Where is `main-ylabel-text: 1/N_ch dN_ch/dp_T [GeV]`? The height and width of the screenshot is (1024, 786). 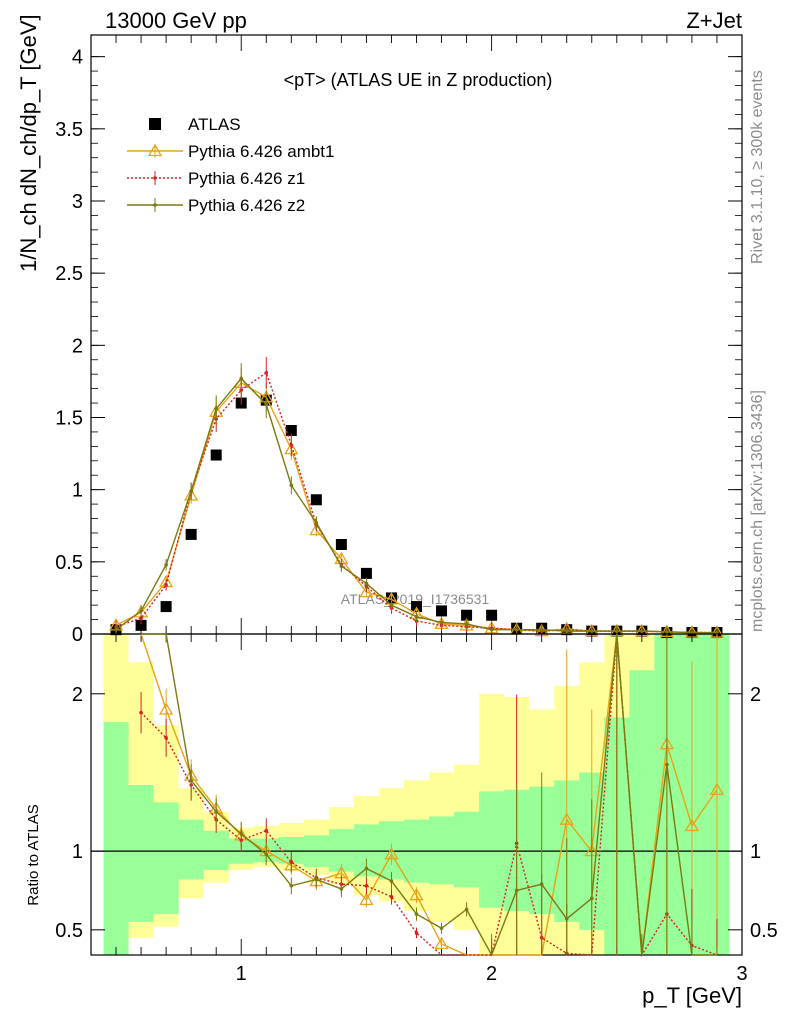 main-ylabel-text: 1/N_ch dN_ch/dp_T [GeV] is located at coordinates (28, 143).